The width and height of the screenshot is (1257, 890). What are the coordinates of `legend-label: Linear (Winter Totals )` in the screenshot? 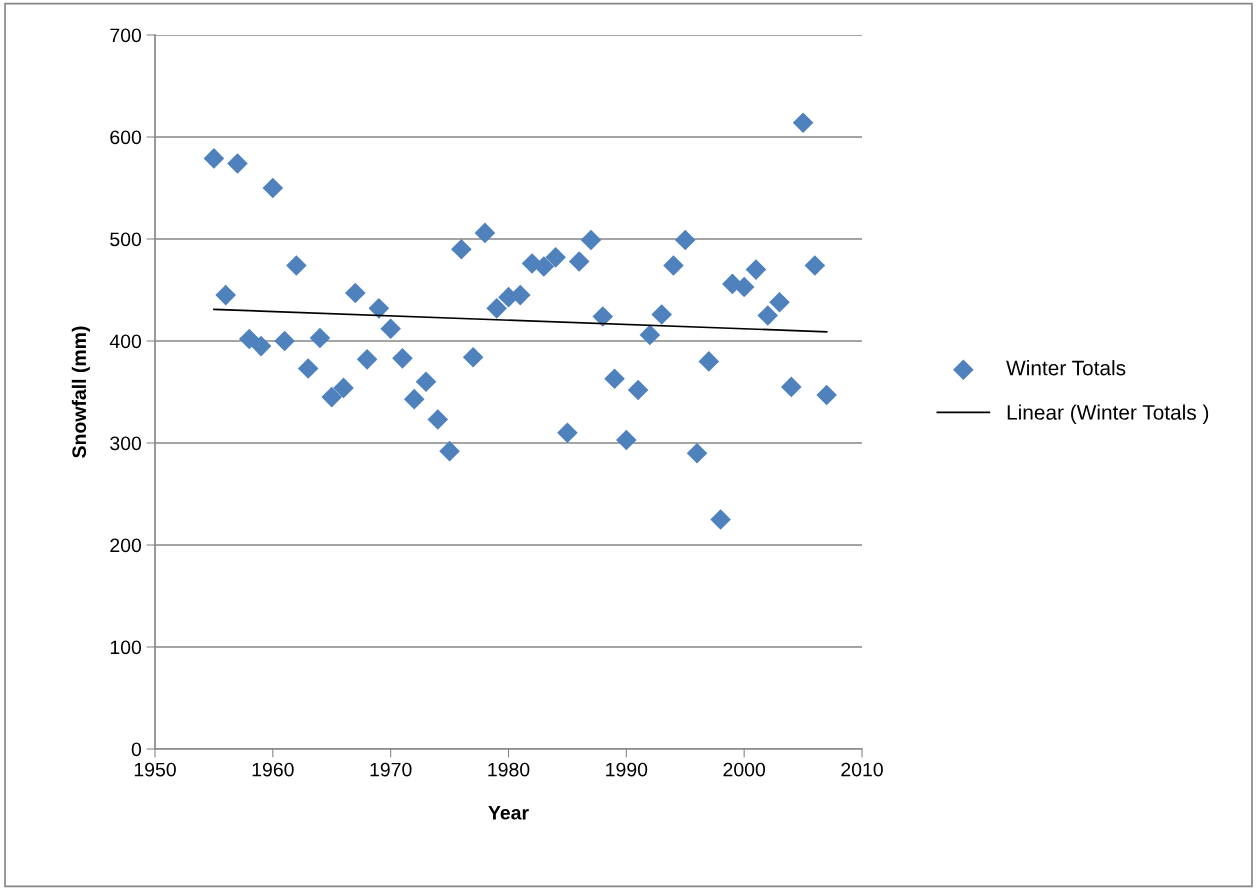 It's located at (1108, 414).